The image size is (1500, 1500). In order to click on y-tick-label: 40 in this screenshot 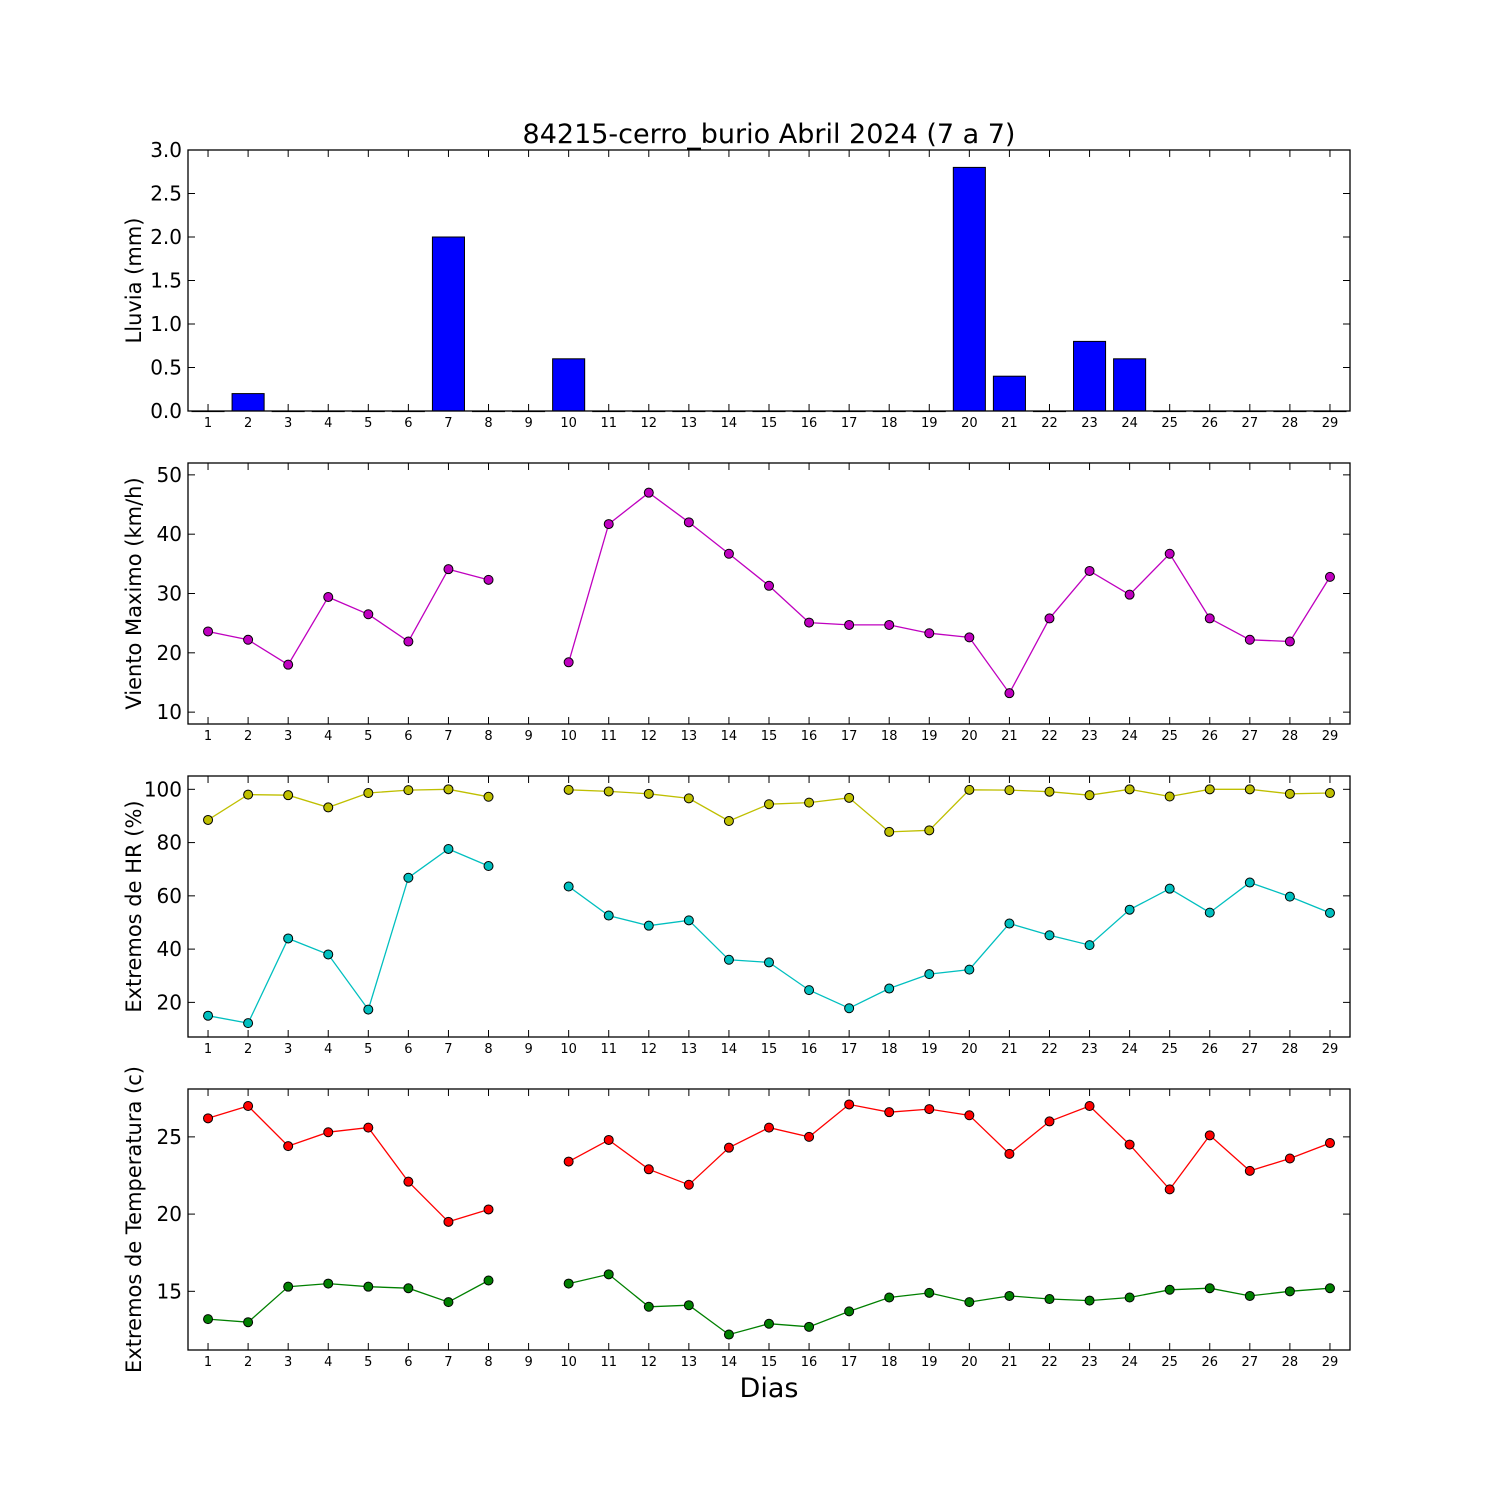, I will do `click(169, 949)`.